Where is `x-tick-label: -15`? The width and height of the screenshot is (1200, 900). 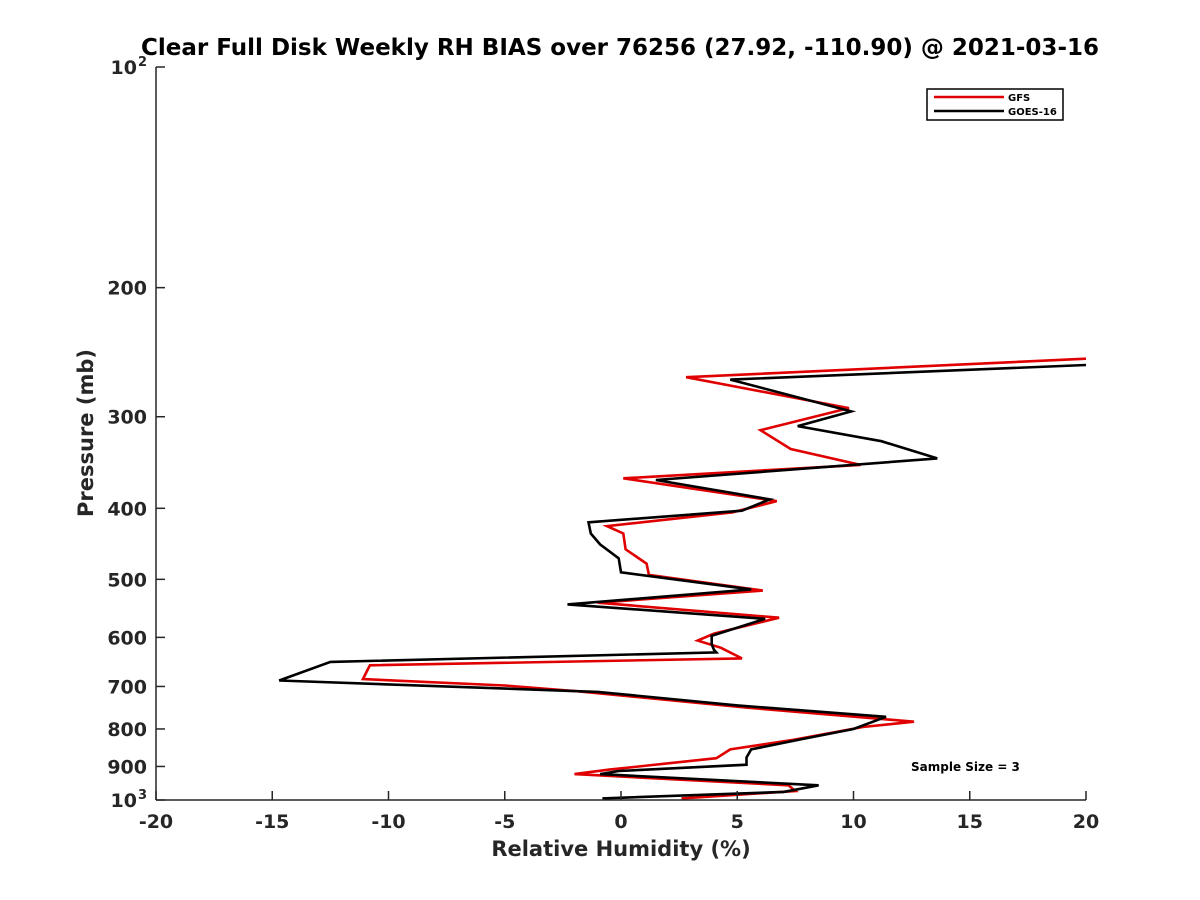
x-tick-label: -15 is located at coordinates (272, 822).